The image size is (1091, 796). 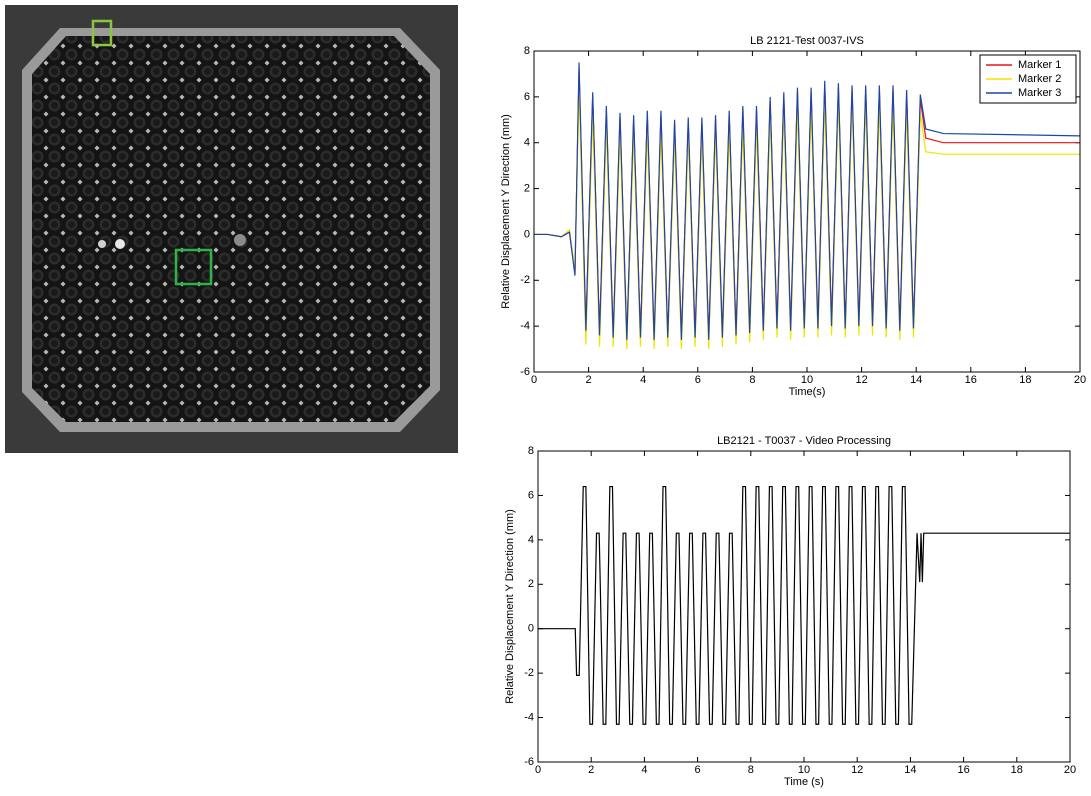 I want to click on data-line, so click(x=804, y=605).